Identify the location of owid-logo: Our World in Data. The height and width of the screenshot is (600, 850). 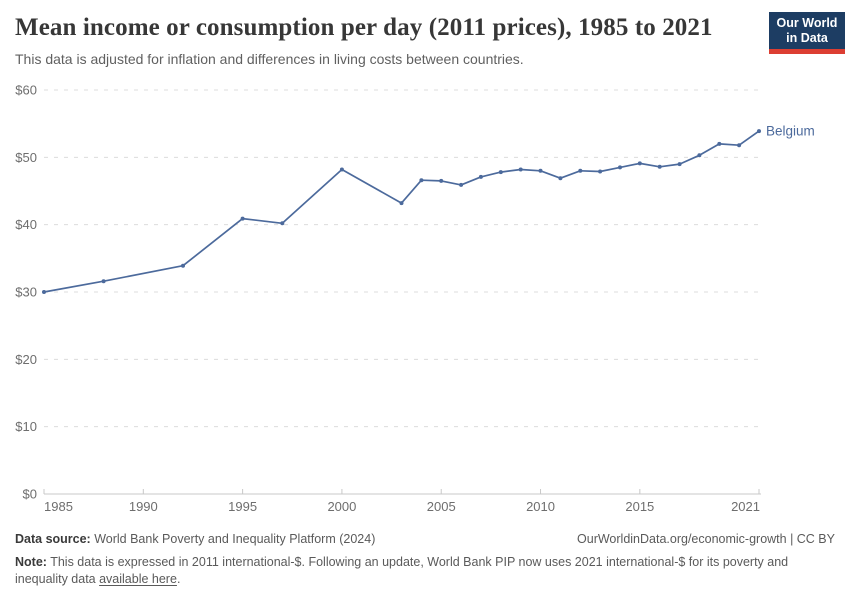
(807, 33).